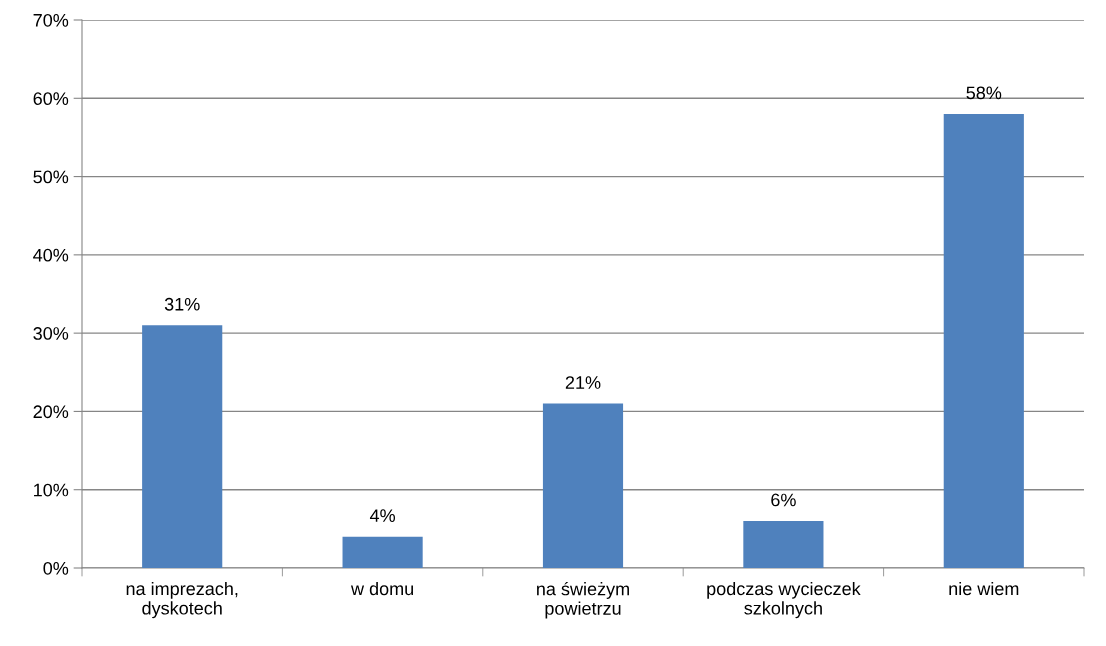  I want to click on x-tick-label: w domu, so click(382, 588).